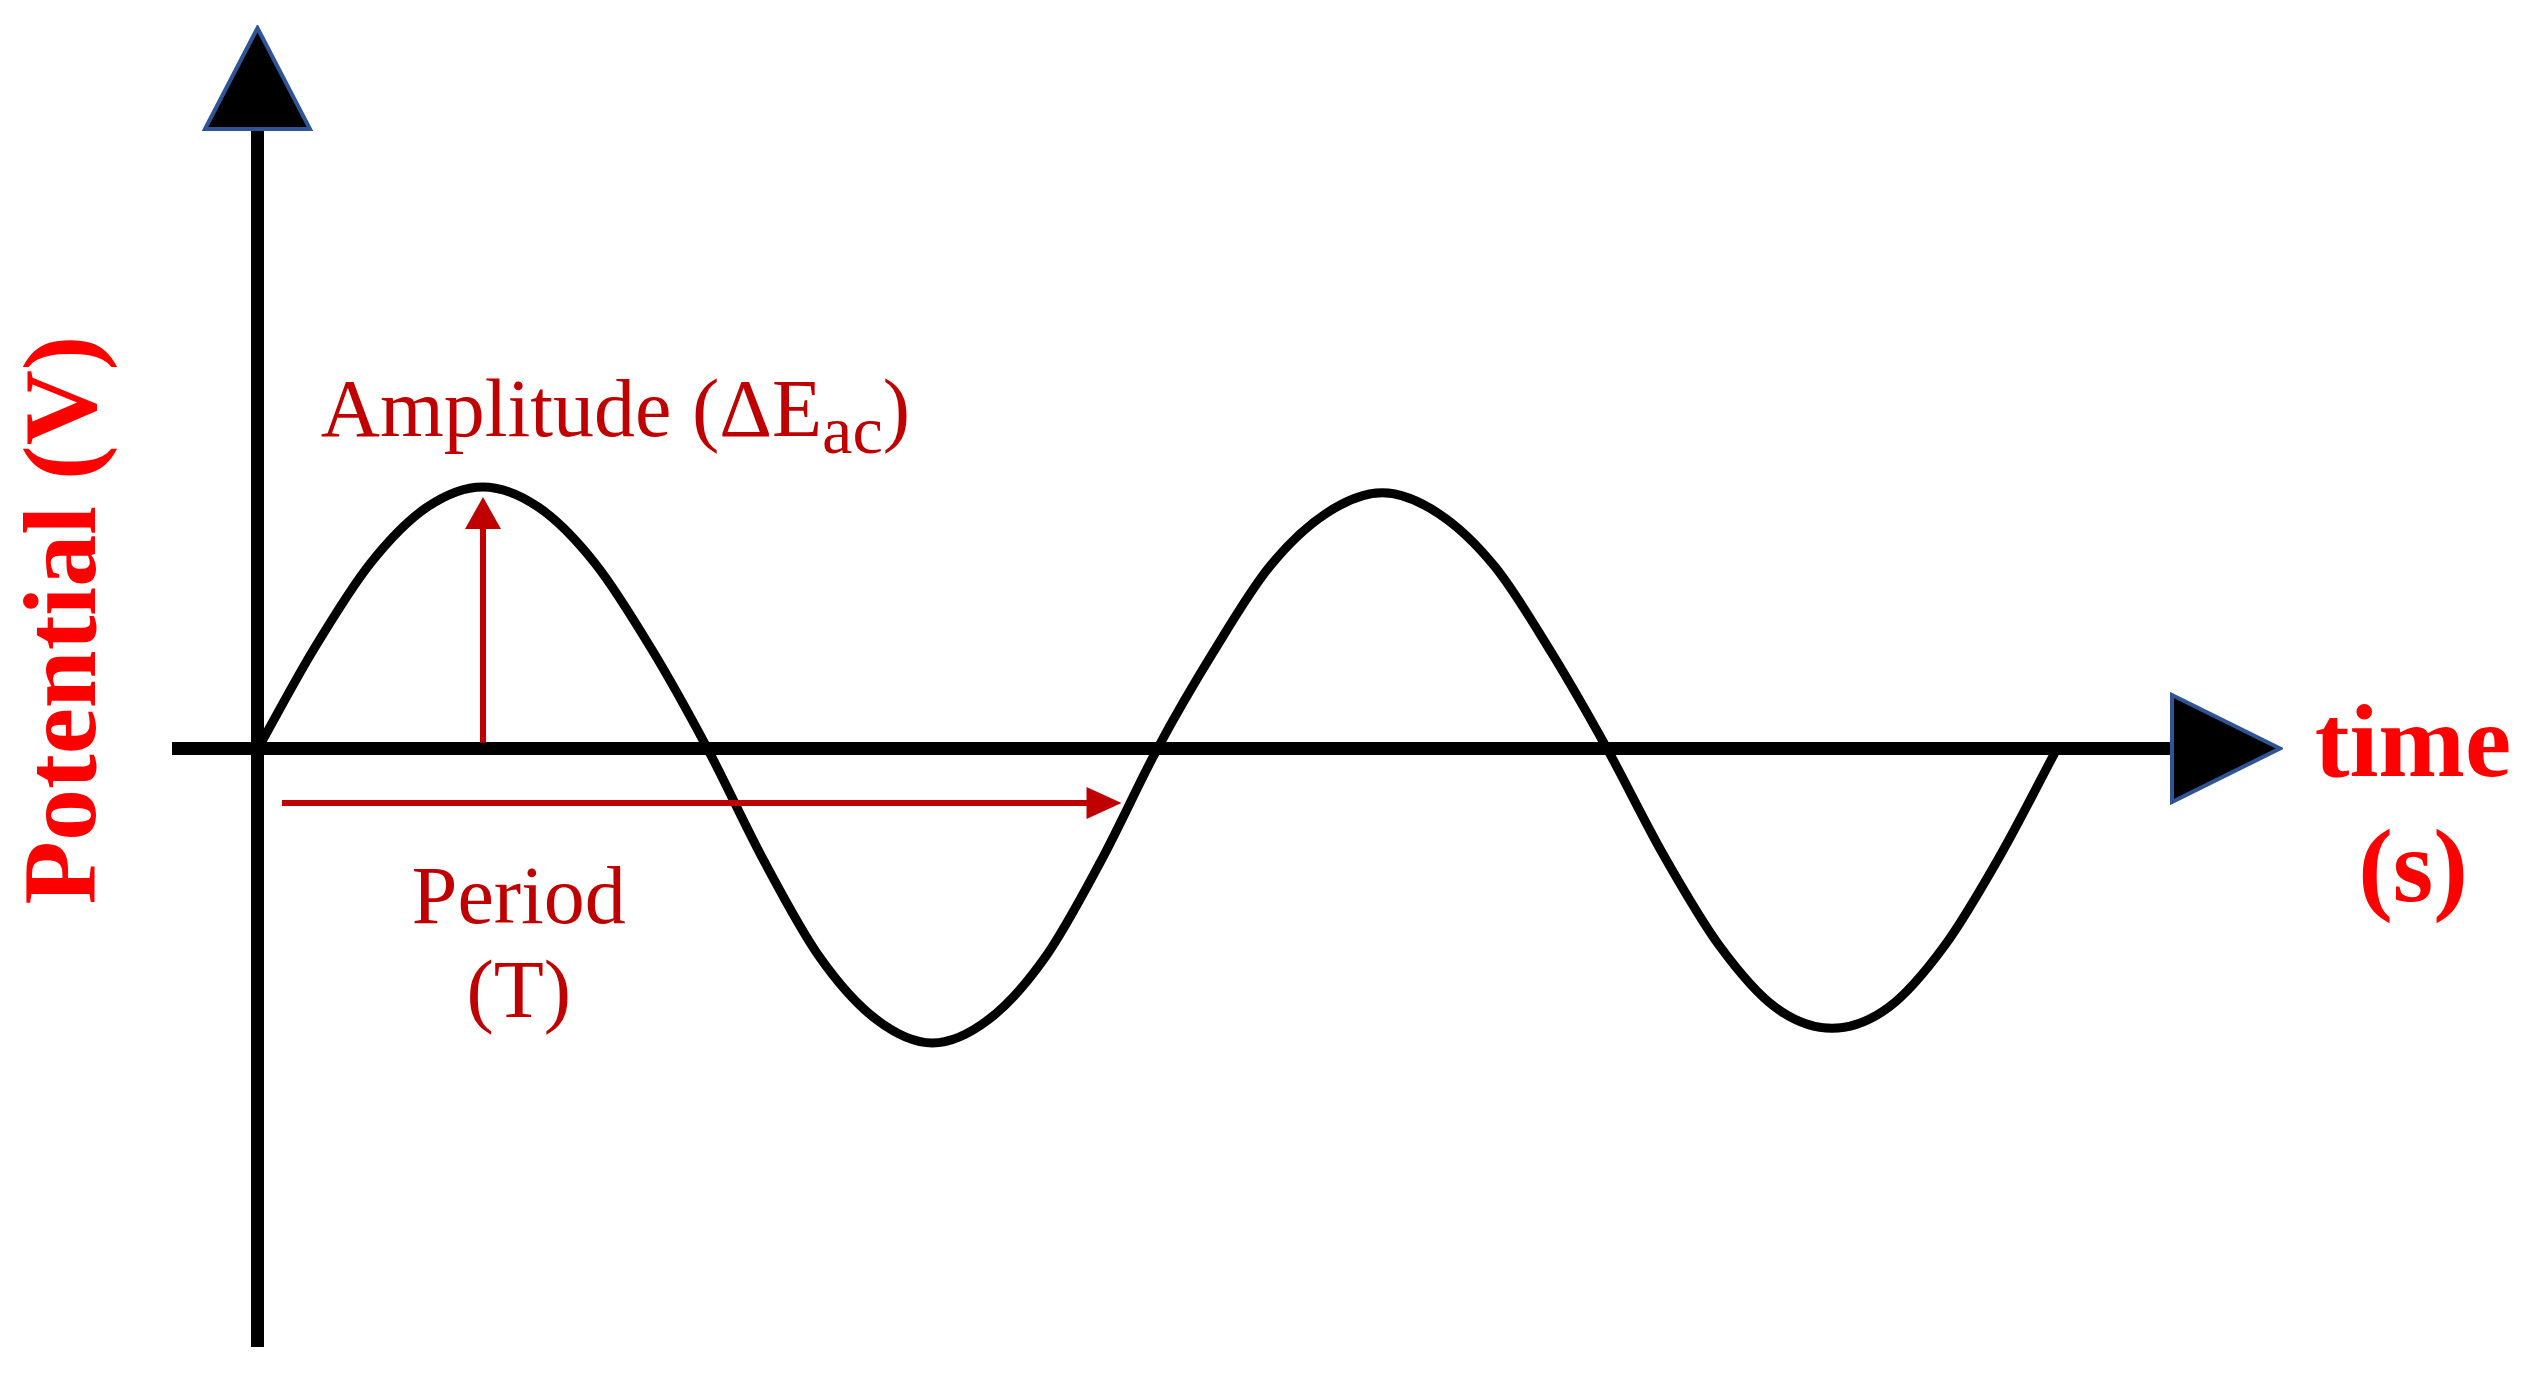  Describe the element at coordinates (2413, 803) in the screenshot. I see `x-axis-title: time (s)` at that location.